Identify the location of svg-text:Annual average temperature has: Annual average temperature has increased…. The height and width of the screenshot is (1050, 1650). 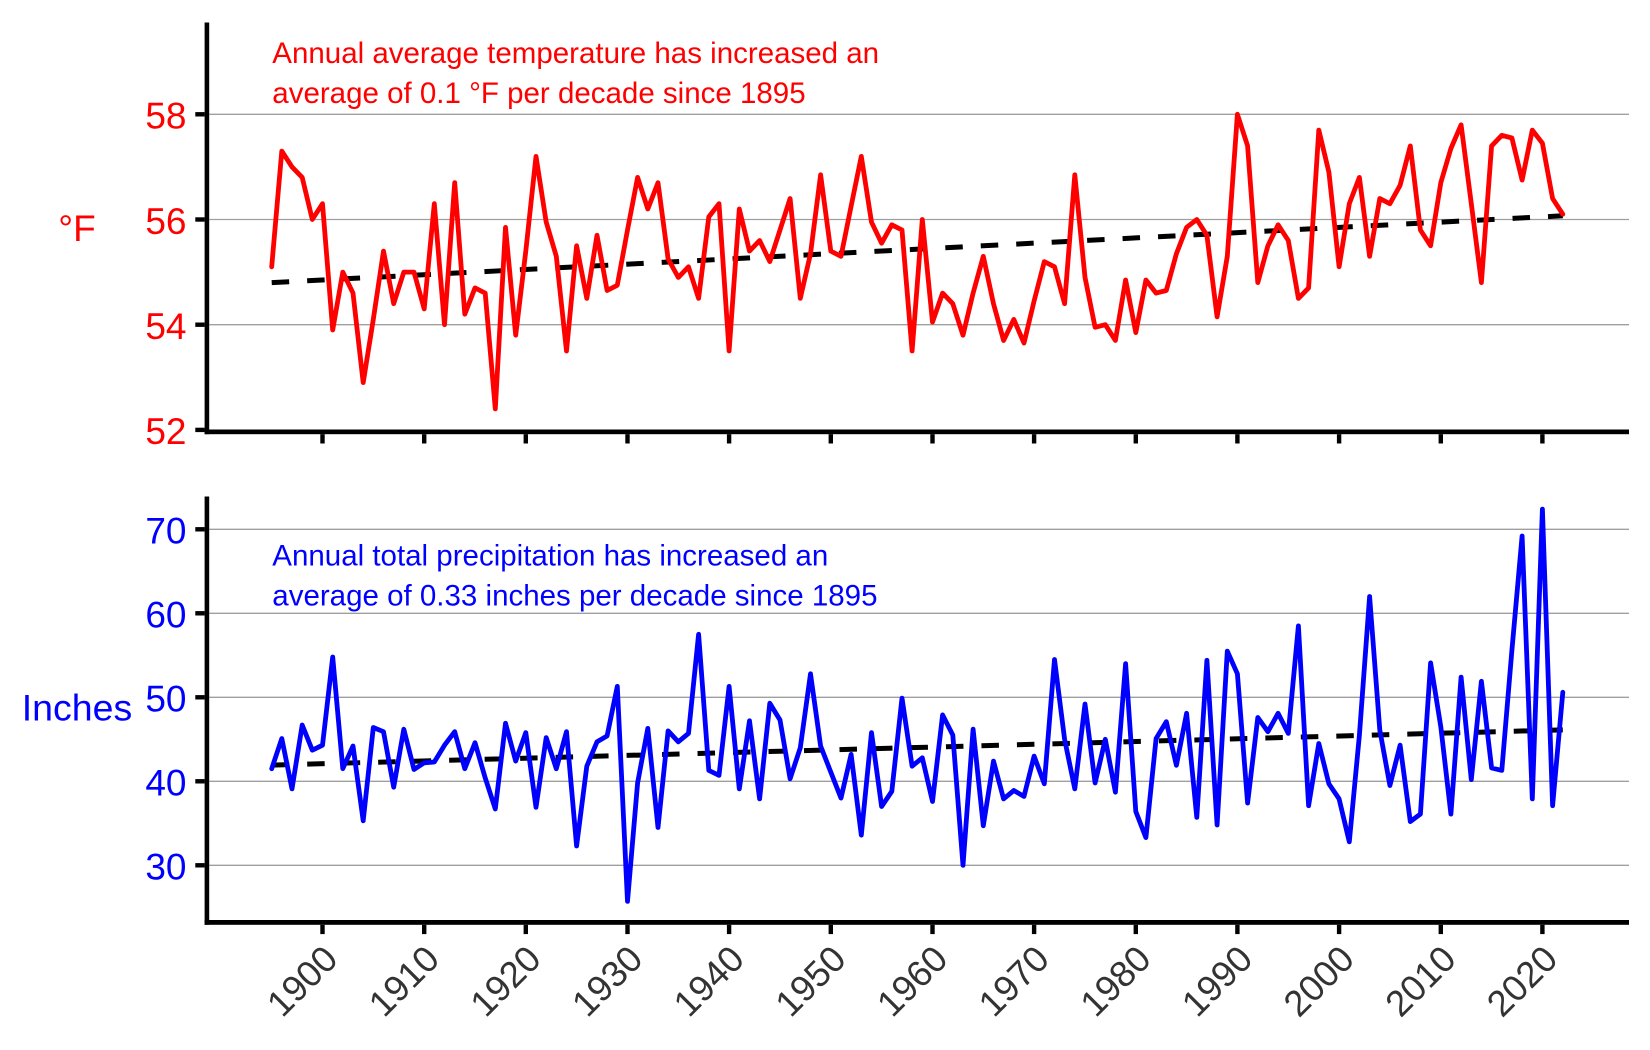
(575, 53).